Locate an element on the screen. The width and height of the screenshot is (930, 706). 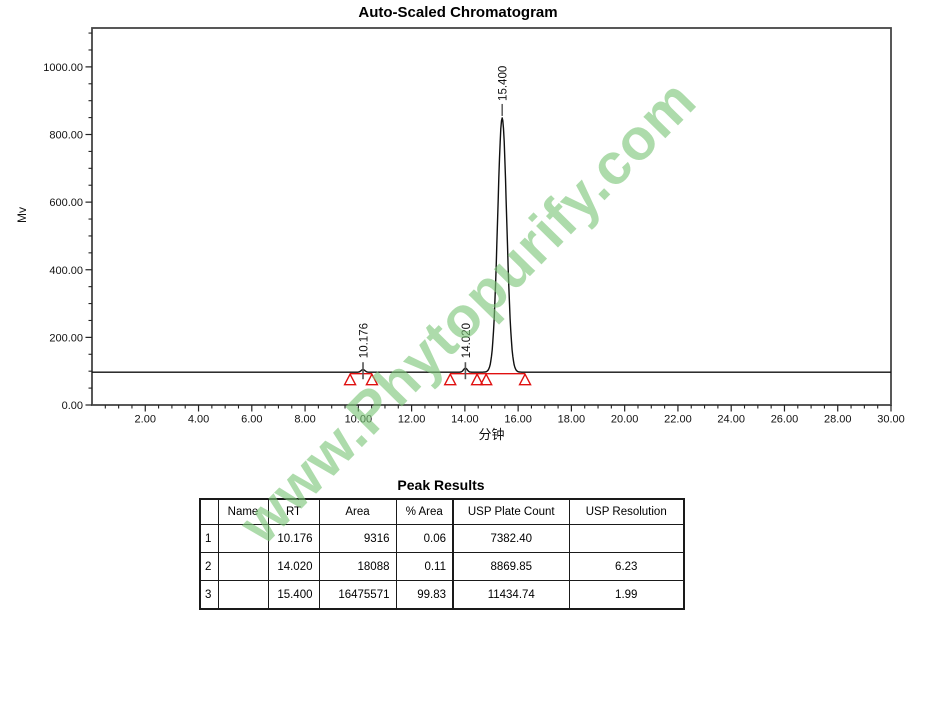
peak-results-cell: 1 is located at coordinates (209, 538).